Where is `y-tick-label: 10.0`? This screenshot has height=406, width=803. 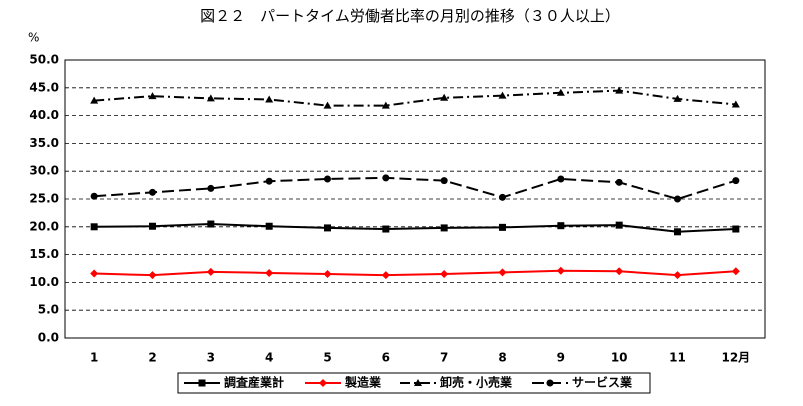 y-tick-label: 10.0 is located at coordinates (44, 282).